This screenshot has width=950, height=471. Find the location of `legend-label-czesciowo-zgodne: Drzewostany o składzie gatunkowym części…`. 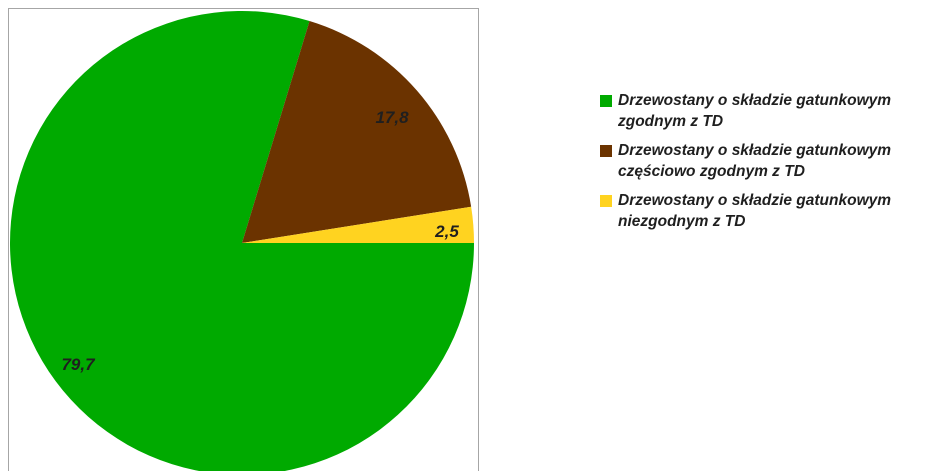

legend-label-czesciowo-zgodne: Drzewostany o składzie gatunkowym części… is located at coordinates (755, 161).